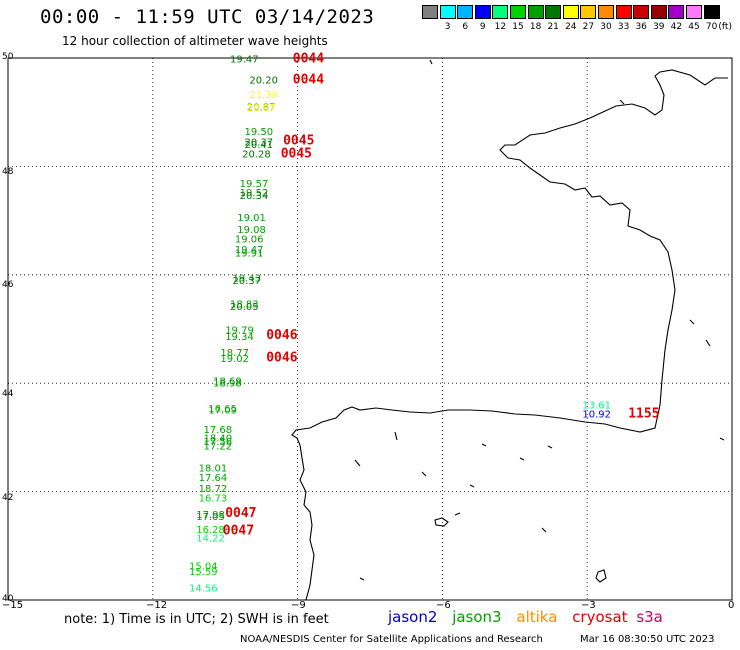  Describe the element at coordinates (256, 155) in the screenshot. I see `swh-label: 20.28` at that location.